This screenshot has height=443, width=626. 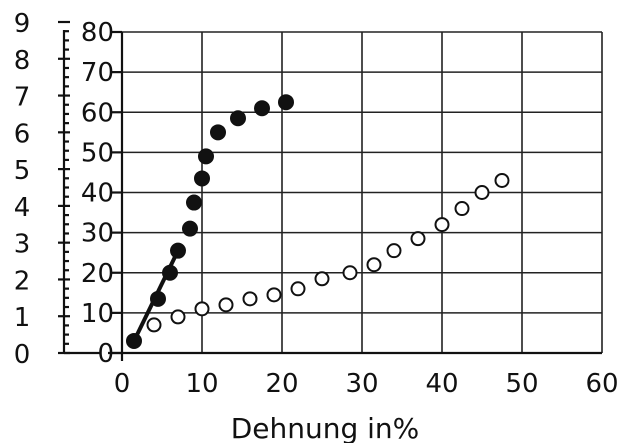 What do you see at coordinates (97, 153) in the screenshot?
I see `y-tick-label-inner: 50` at bounding box center [97, 153].